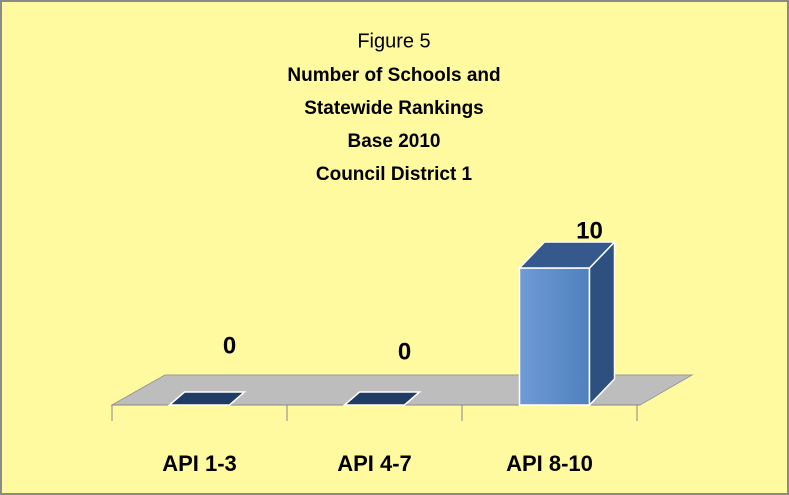  I want to click on bar-front, so click(554, 336).